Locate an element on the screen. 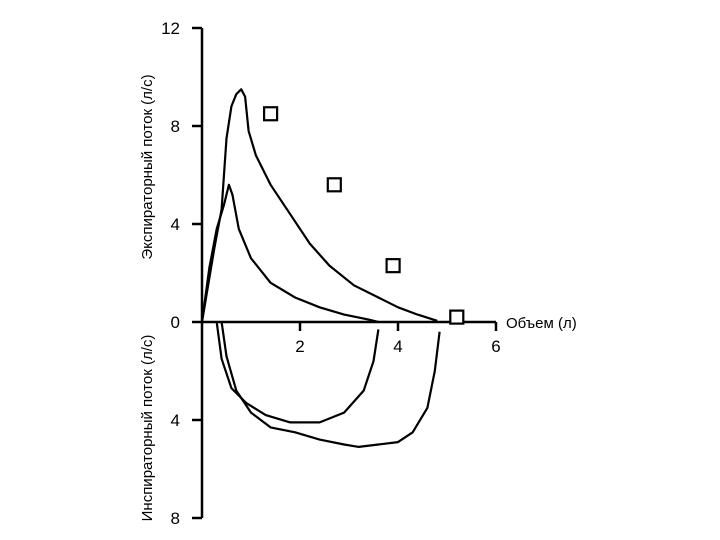 This screenshot has height=540, width=720. y-tick-label-bottom: 4 is located at coordinates (175, 420).